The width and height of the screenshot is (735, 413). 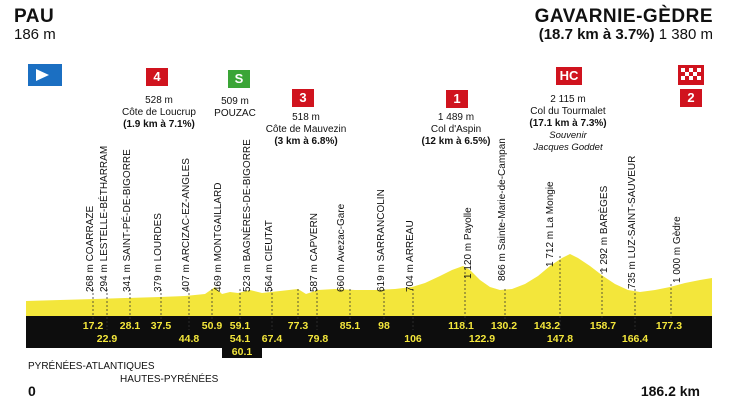 What do you see at coordinates (568, 99) in the screenshot?
I see `climb-altitude: 2 115 m` at bounding box center [568, 99].